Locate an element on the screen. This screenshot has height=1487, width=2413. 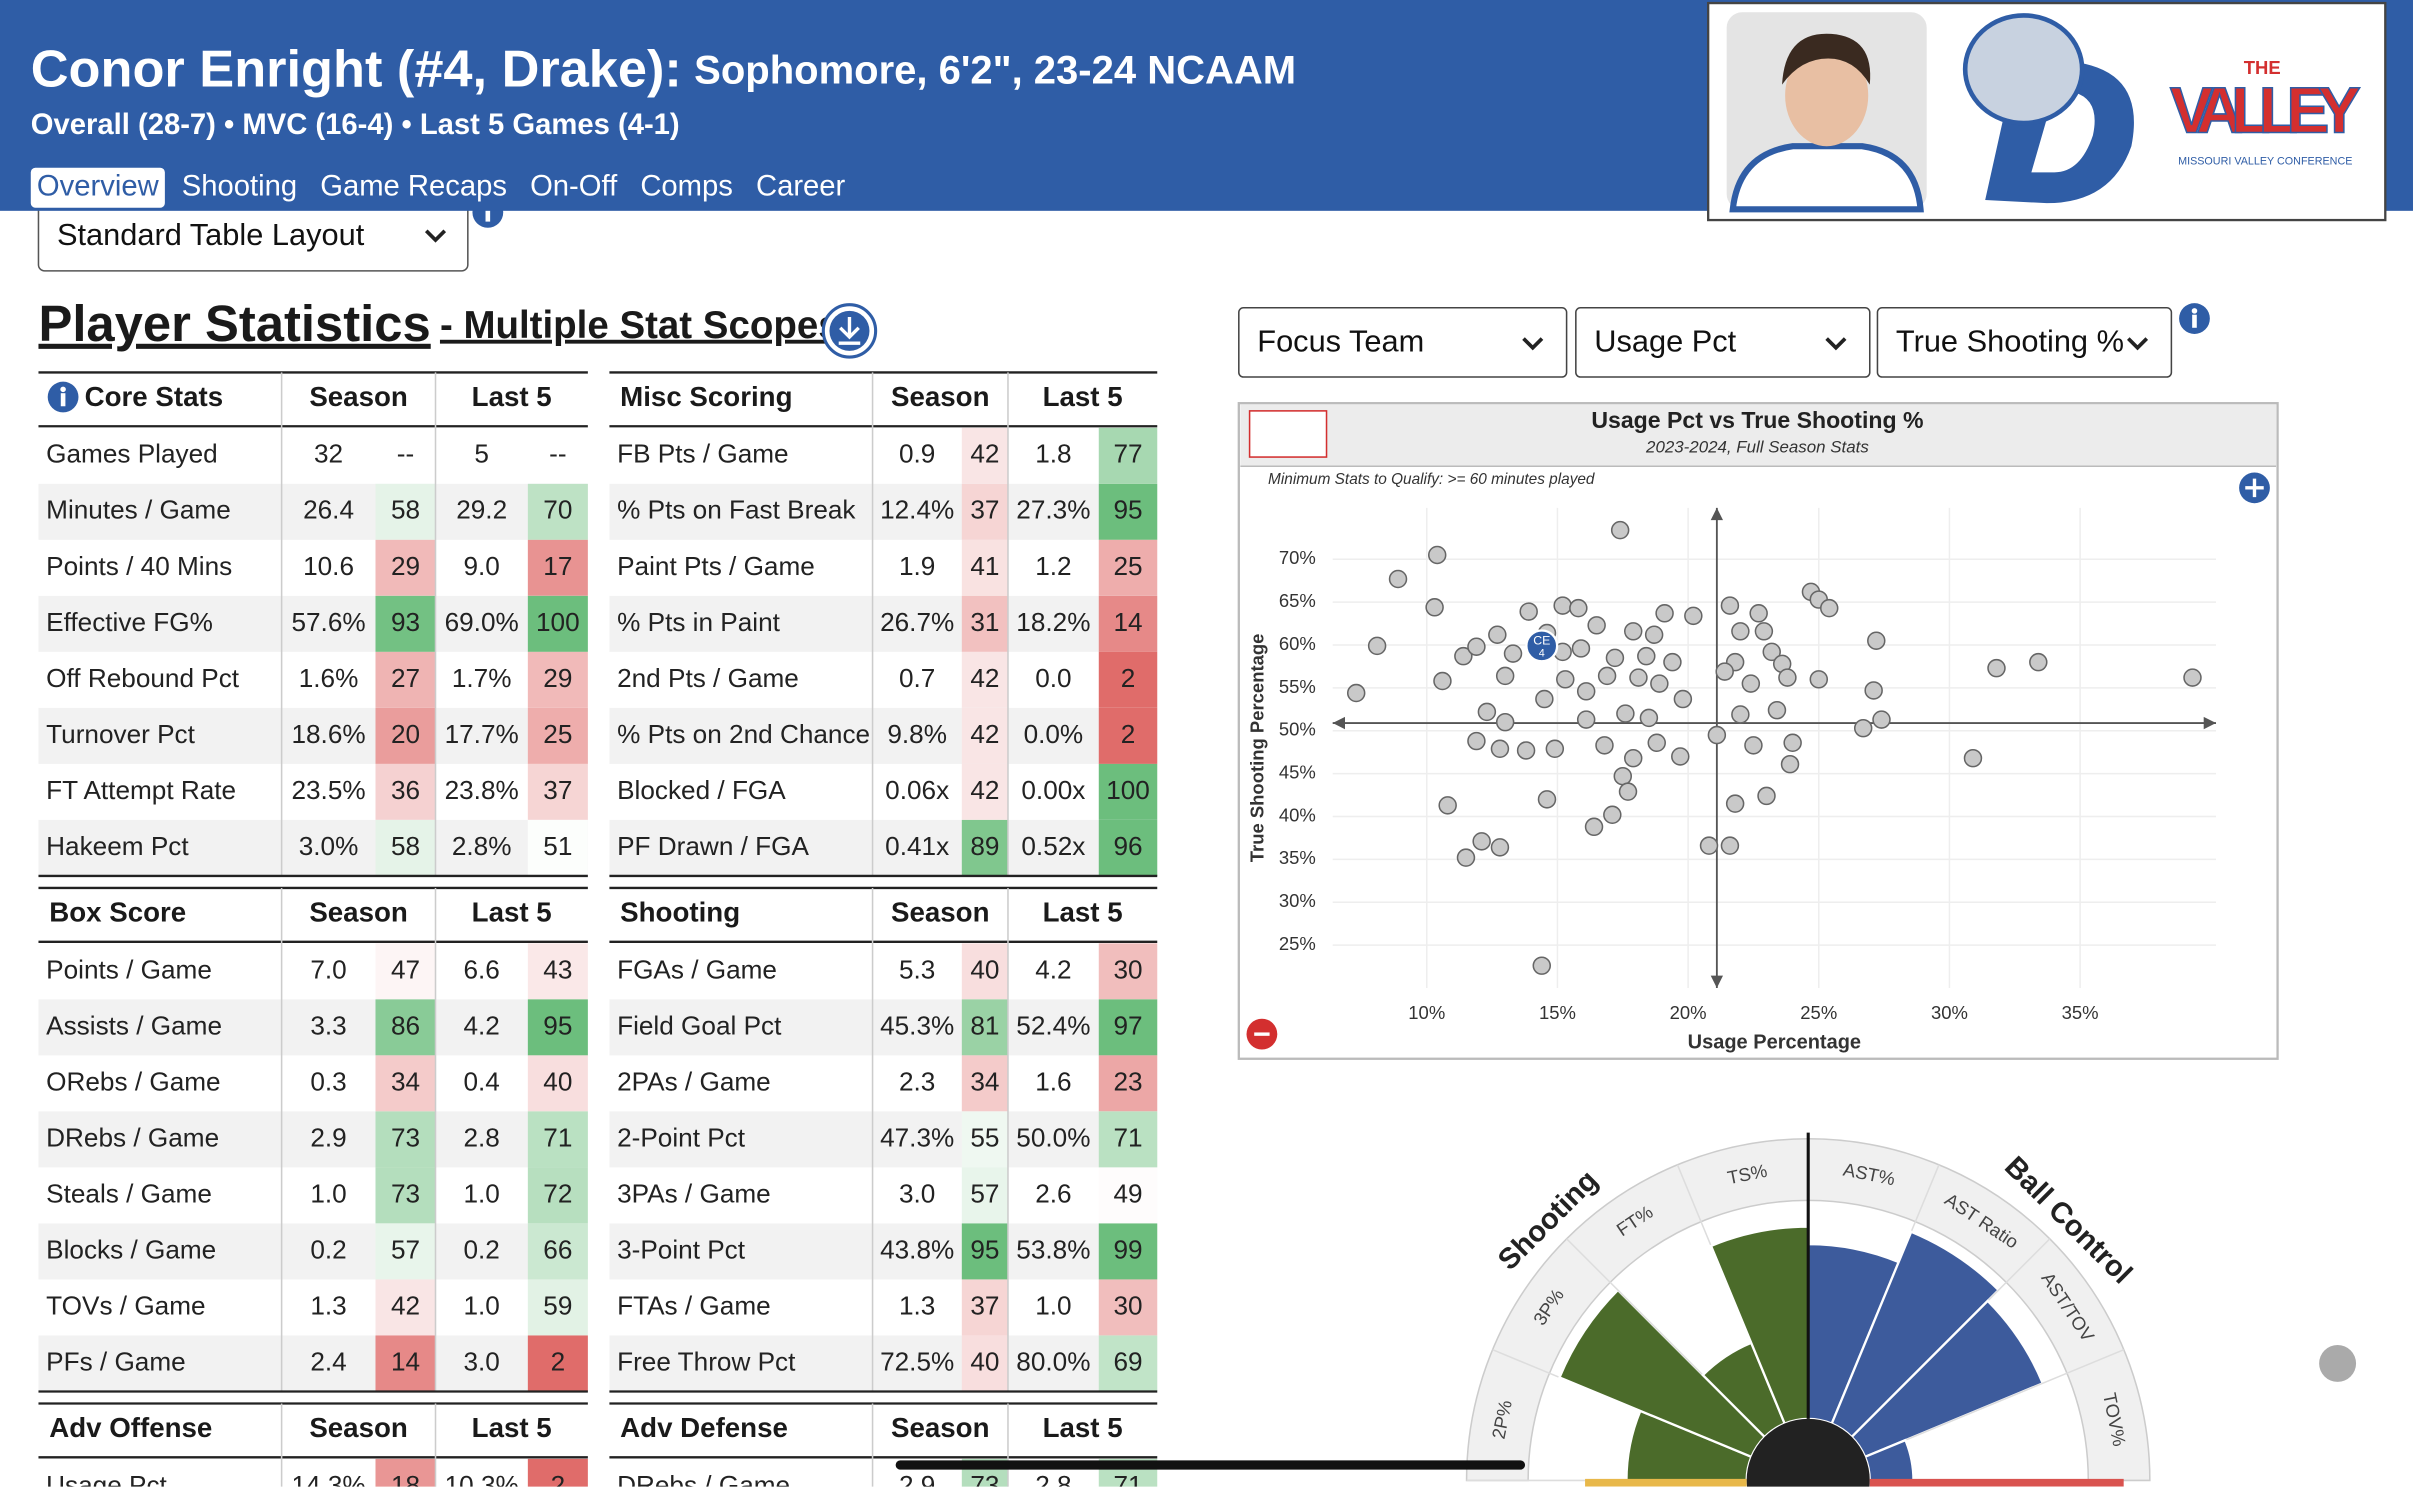
stat-value: 57.6% is located at coordinates (328, 622).